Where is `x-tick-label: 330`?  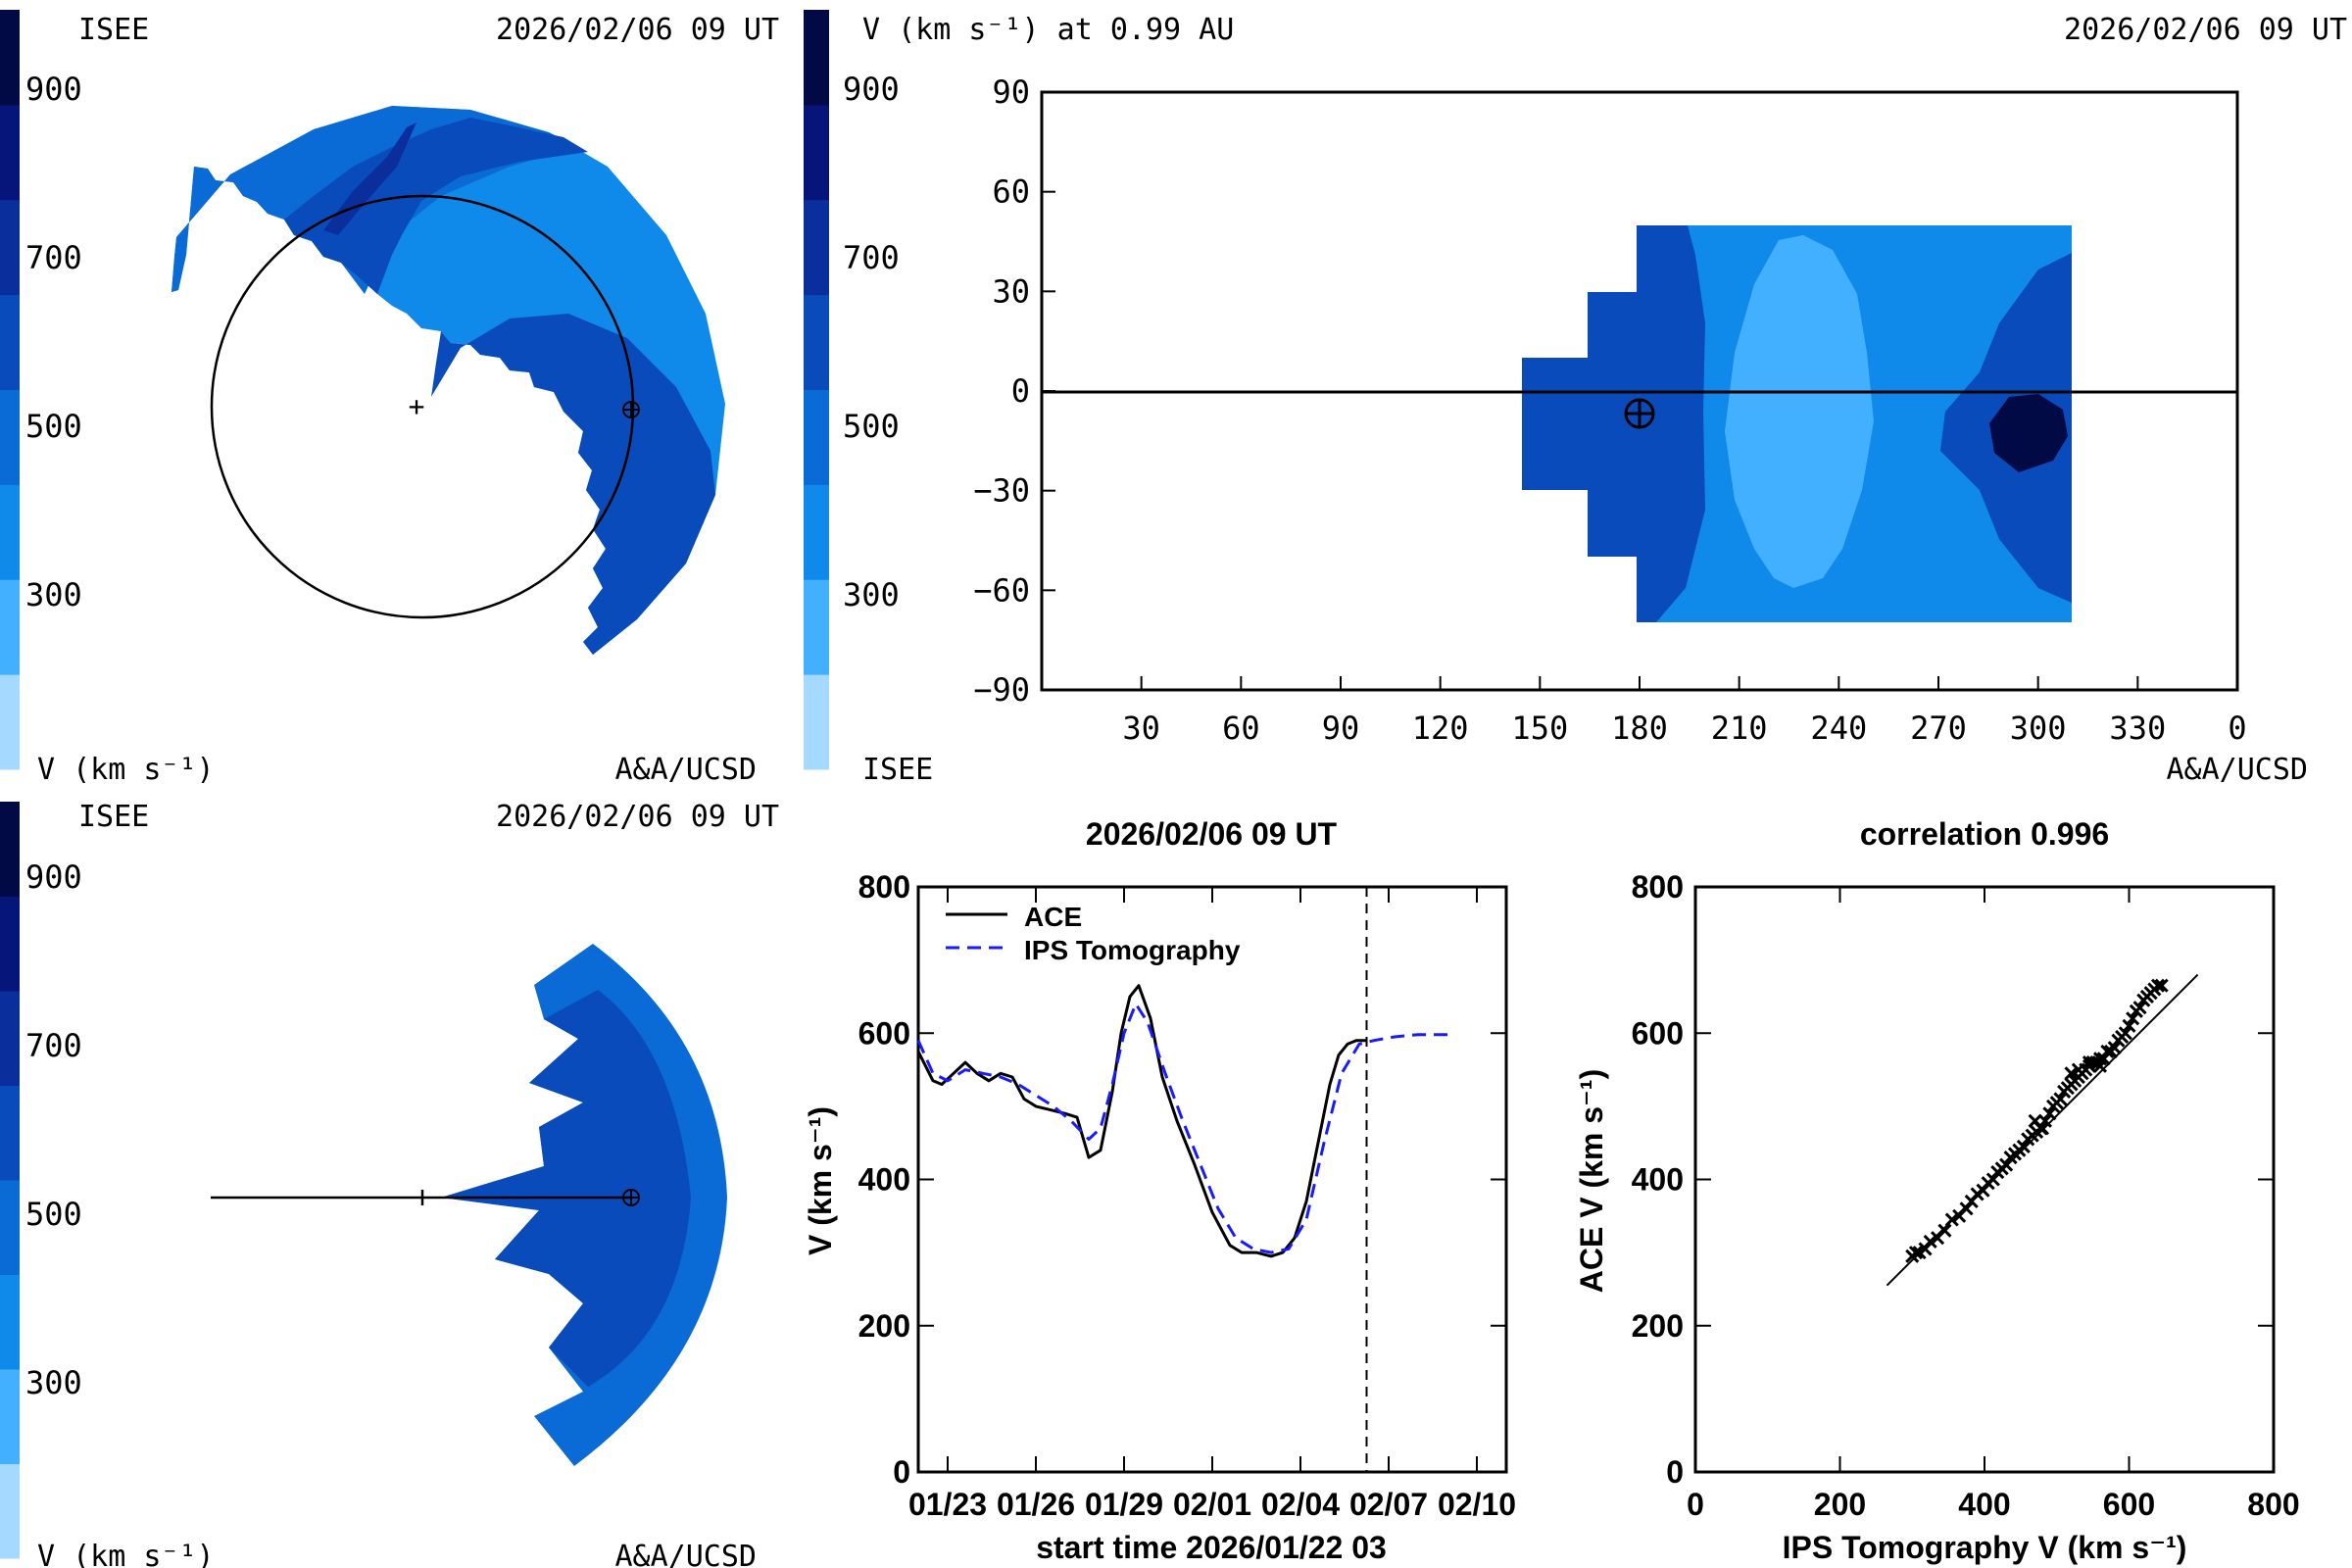
x-tick-label: 330 is located at coordinates (2137, 728).